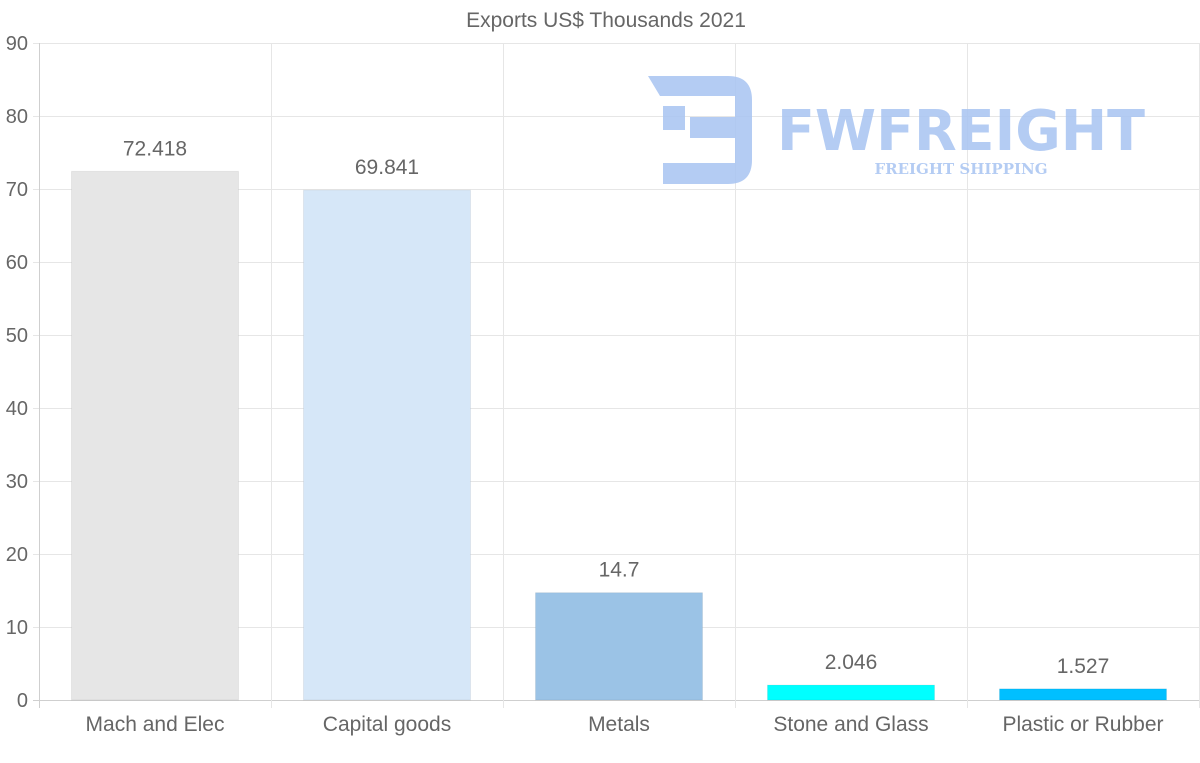  Describe the element at coordinates (17, 336) in the screenshot. I see `y-tick-label: 50` at that location.